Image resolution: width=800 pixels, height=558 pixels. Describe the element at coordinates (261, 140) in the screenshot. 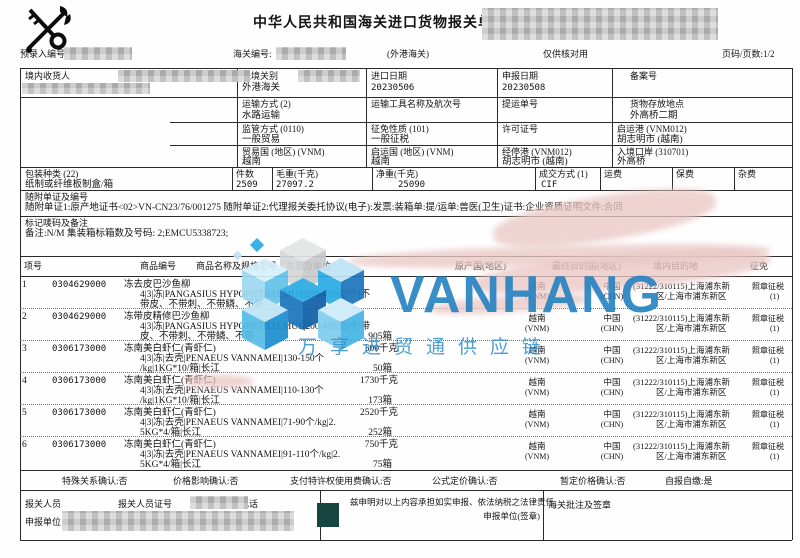

I see `trade-mode-value: 一般贸易` at that location.